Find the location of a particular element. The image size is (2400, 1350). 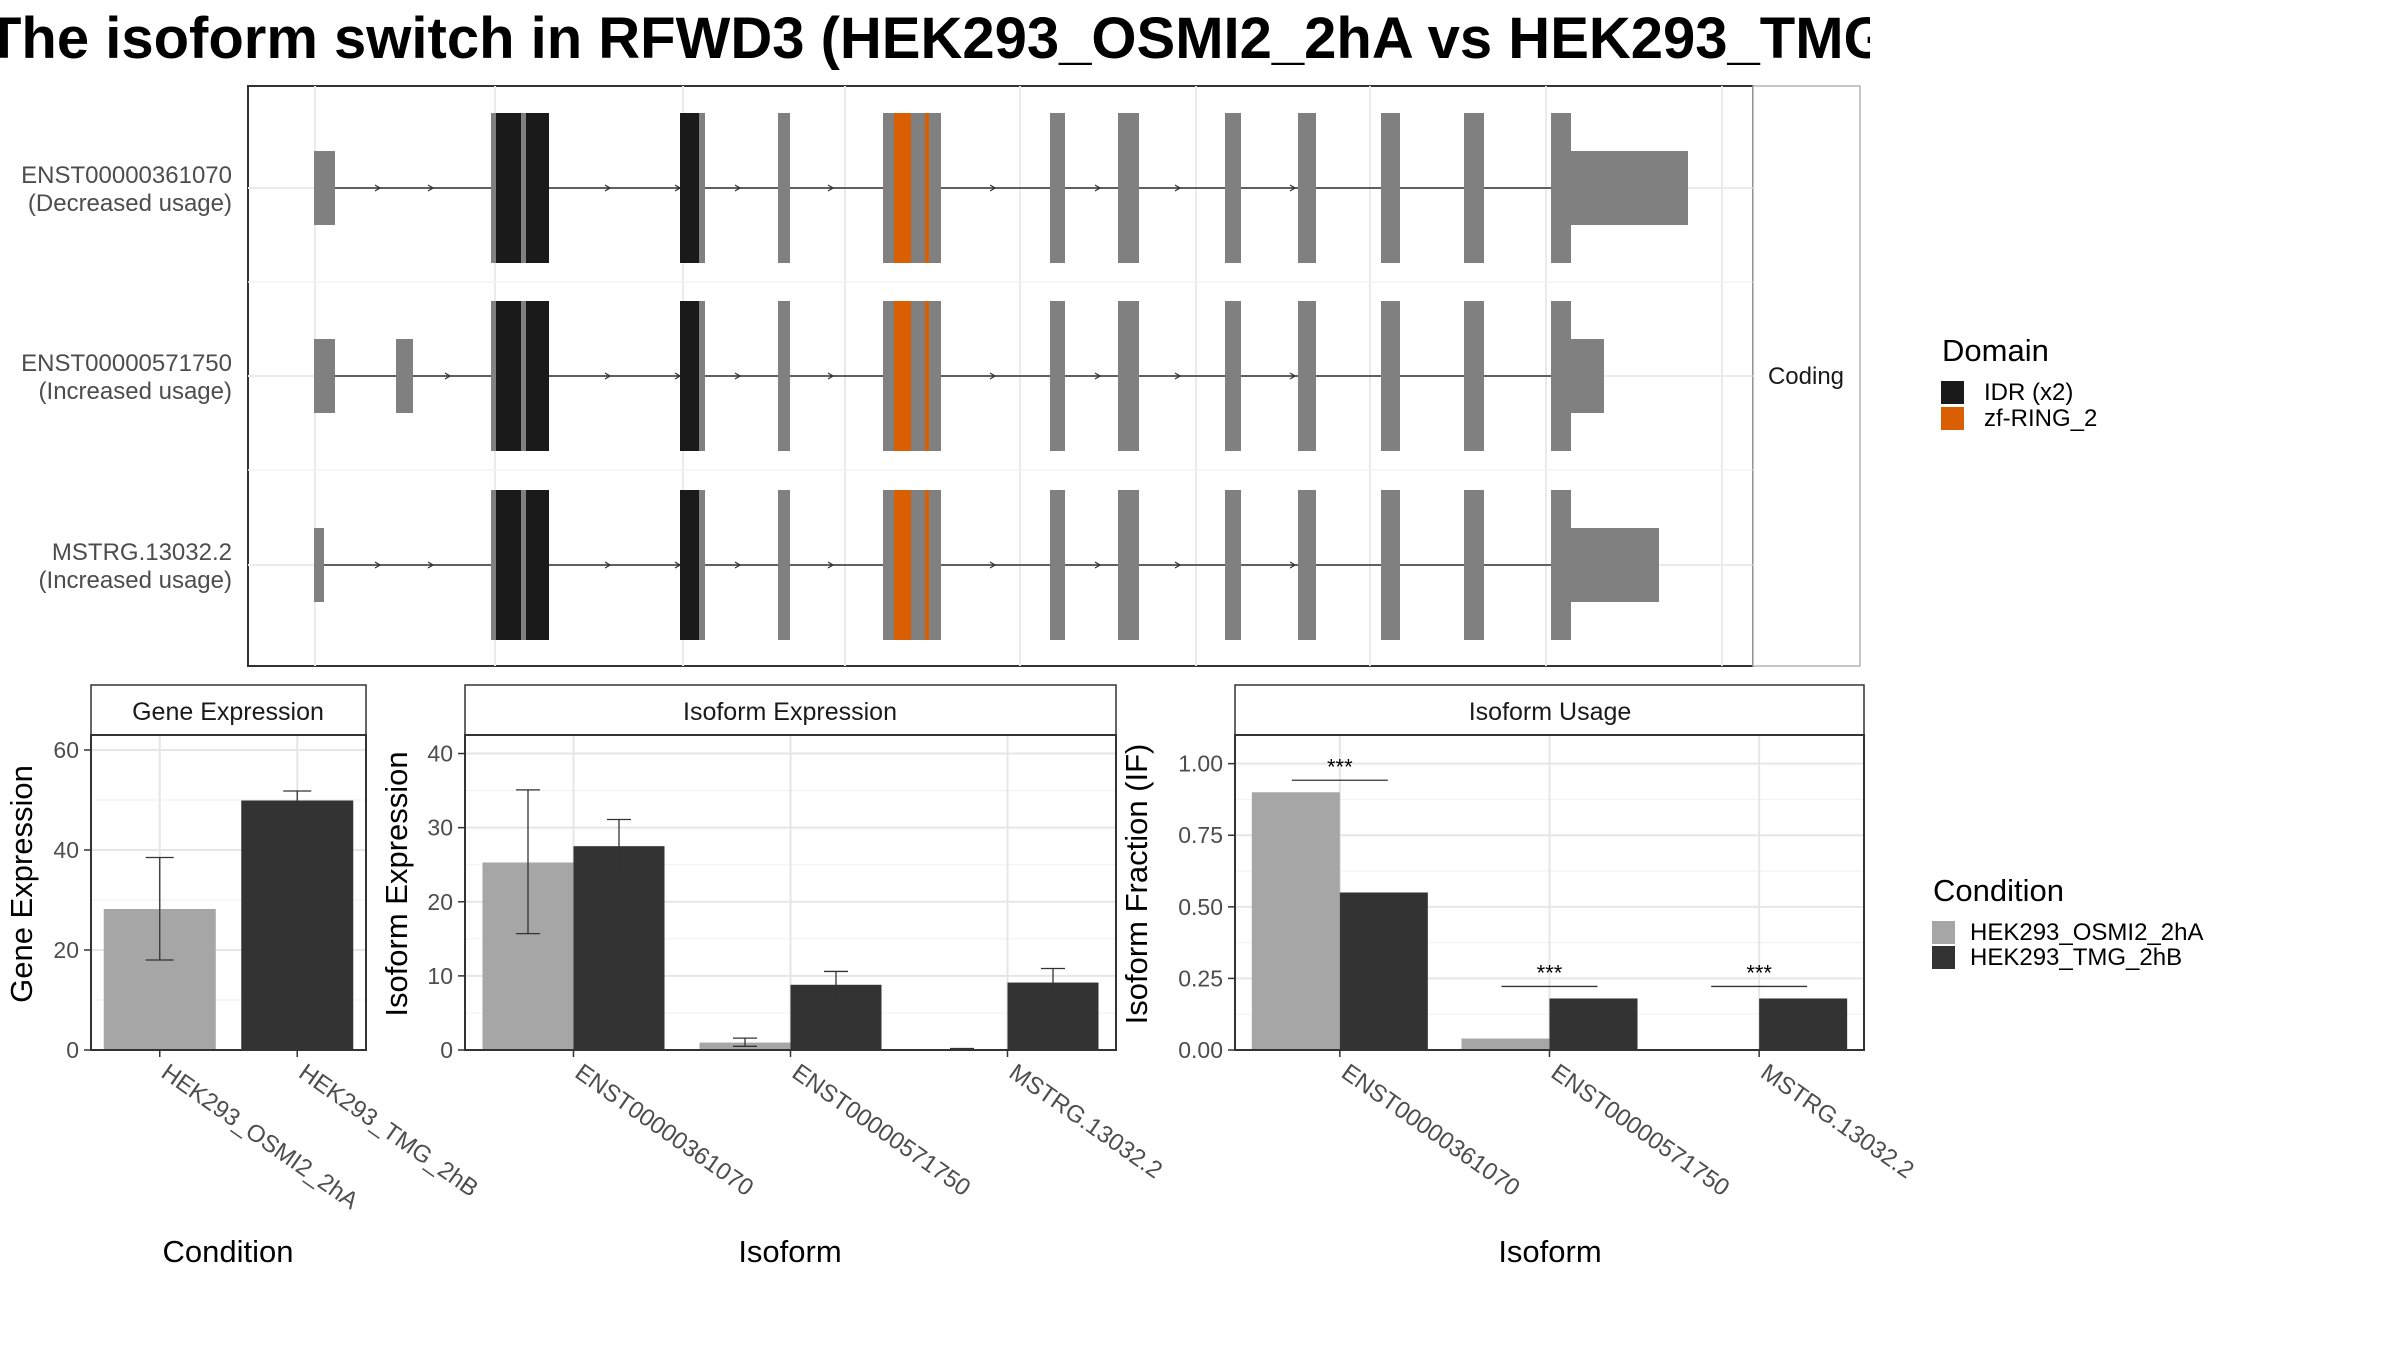

isoform-usage-ylabel: Isoform Fraction (IF) is located at coordinates (1136, 884).